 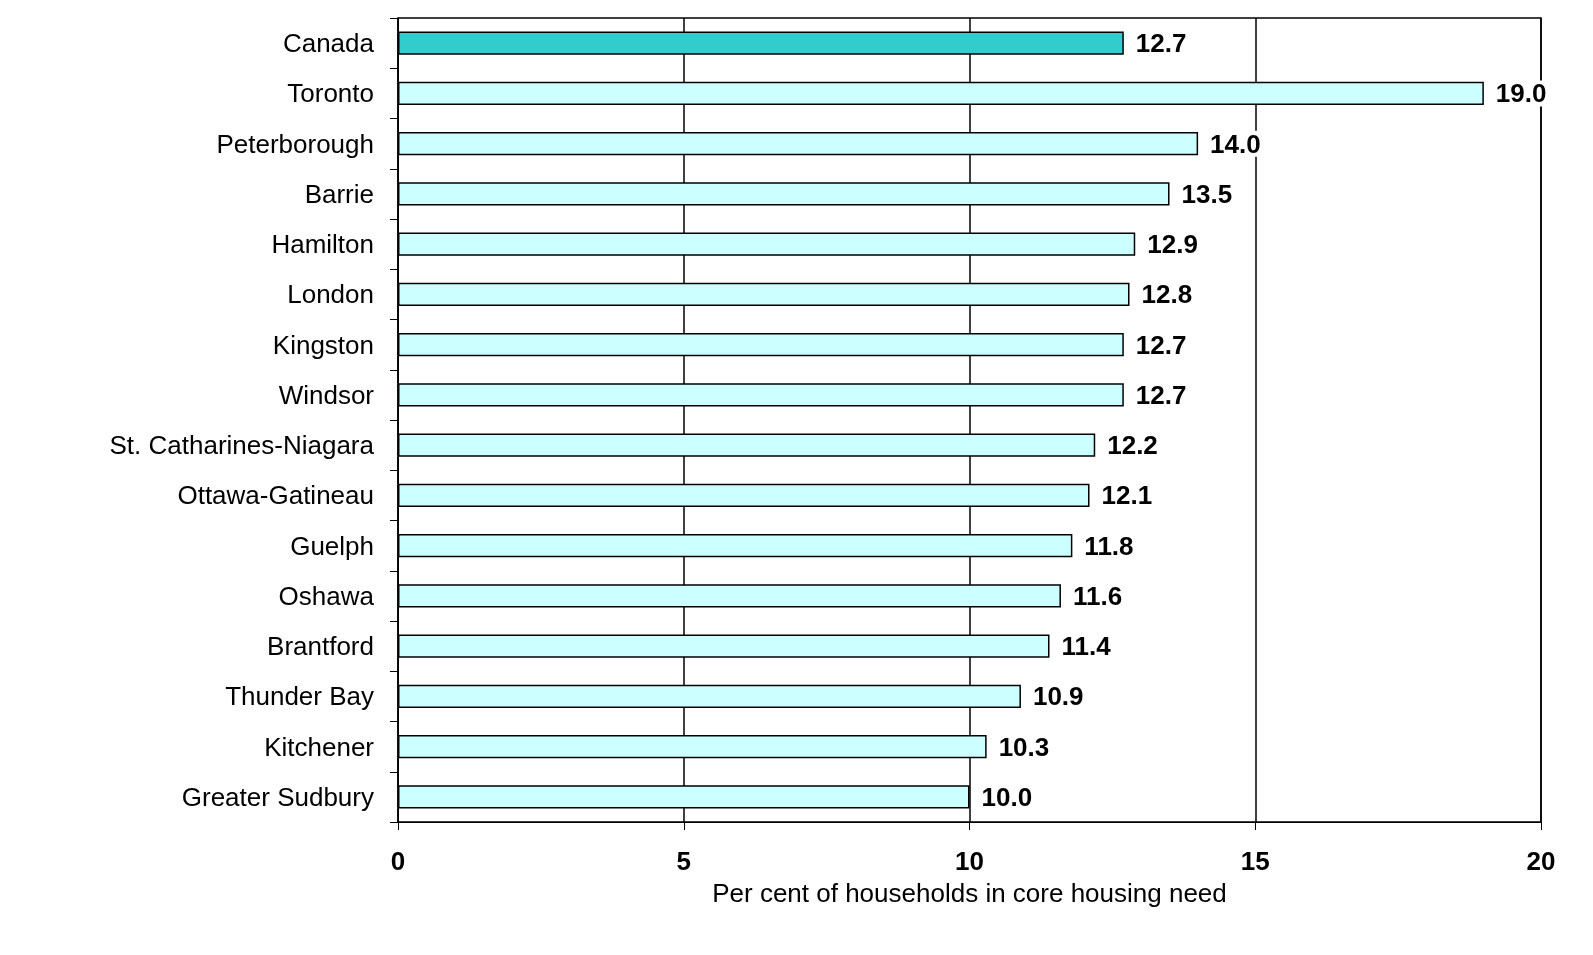 What do you see at coordinates (1172, 244) in the screenshot?
I see `data-label: 12.9` at bounding box center [1172, 244].